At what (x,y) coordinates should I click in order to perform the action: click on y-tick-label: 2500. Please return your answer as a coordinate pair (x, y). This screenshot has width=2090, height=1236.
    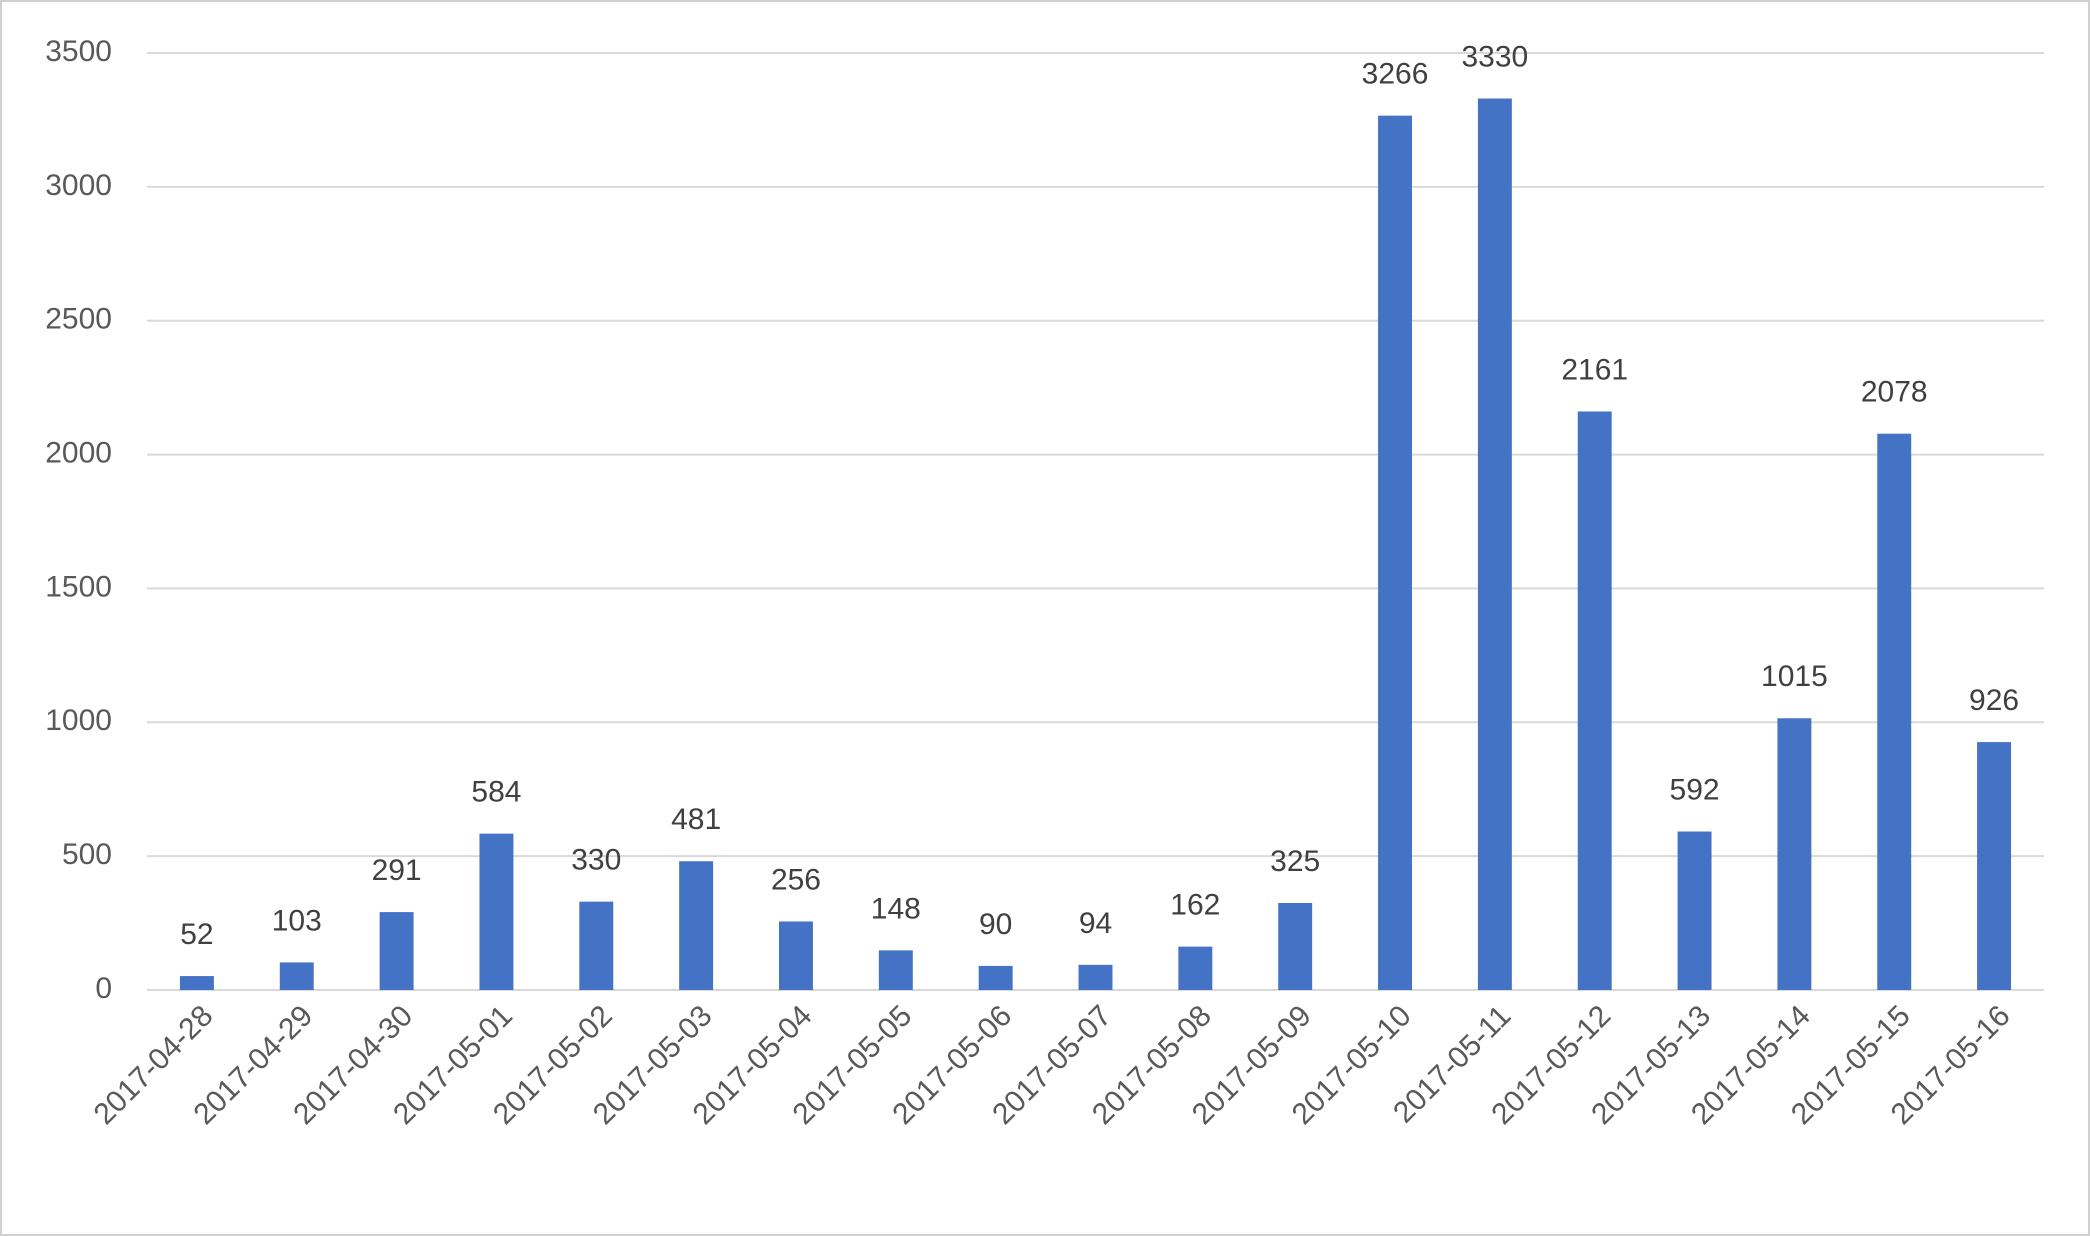
    Looking at the image, I should click on (78, 319).